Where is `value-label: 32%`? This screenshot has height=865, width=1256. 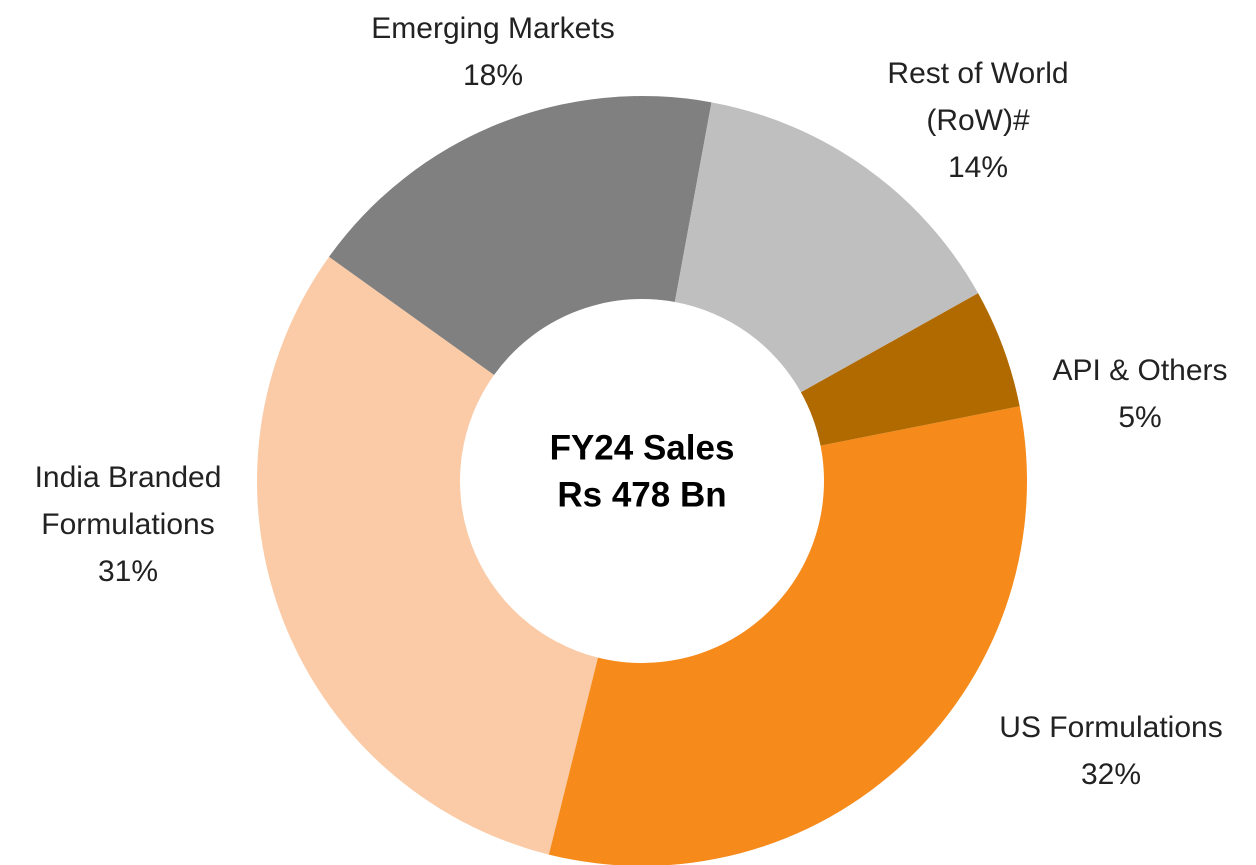 value-label: 32% is located at coordinates (1111, 774).